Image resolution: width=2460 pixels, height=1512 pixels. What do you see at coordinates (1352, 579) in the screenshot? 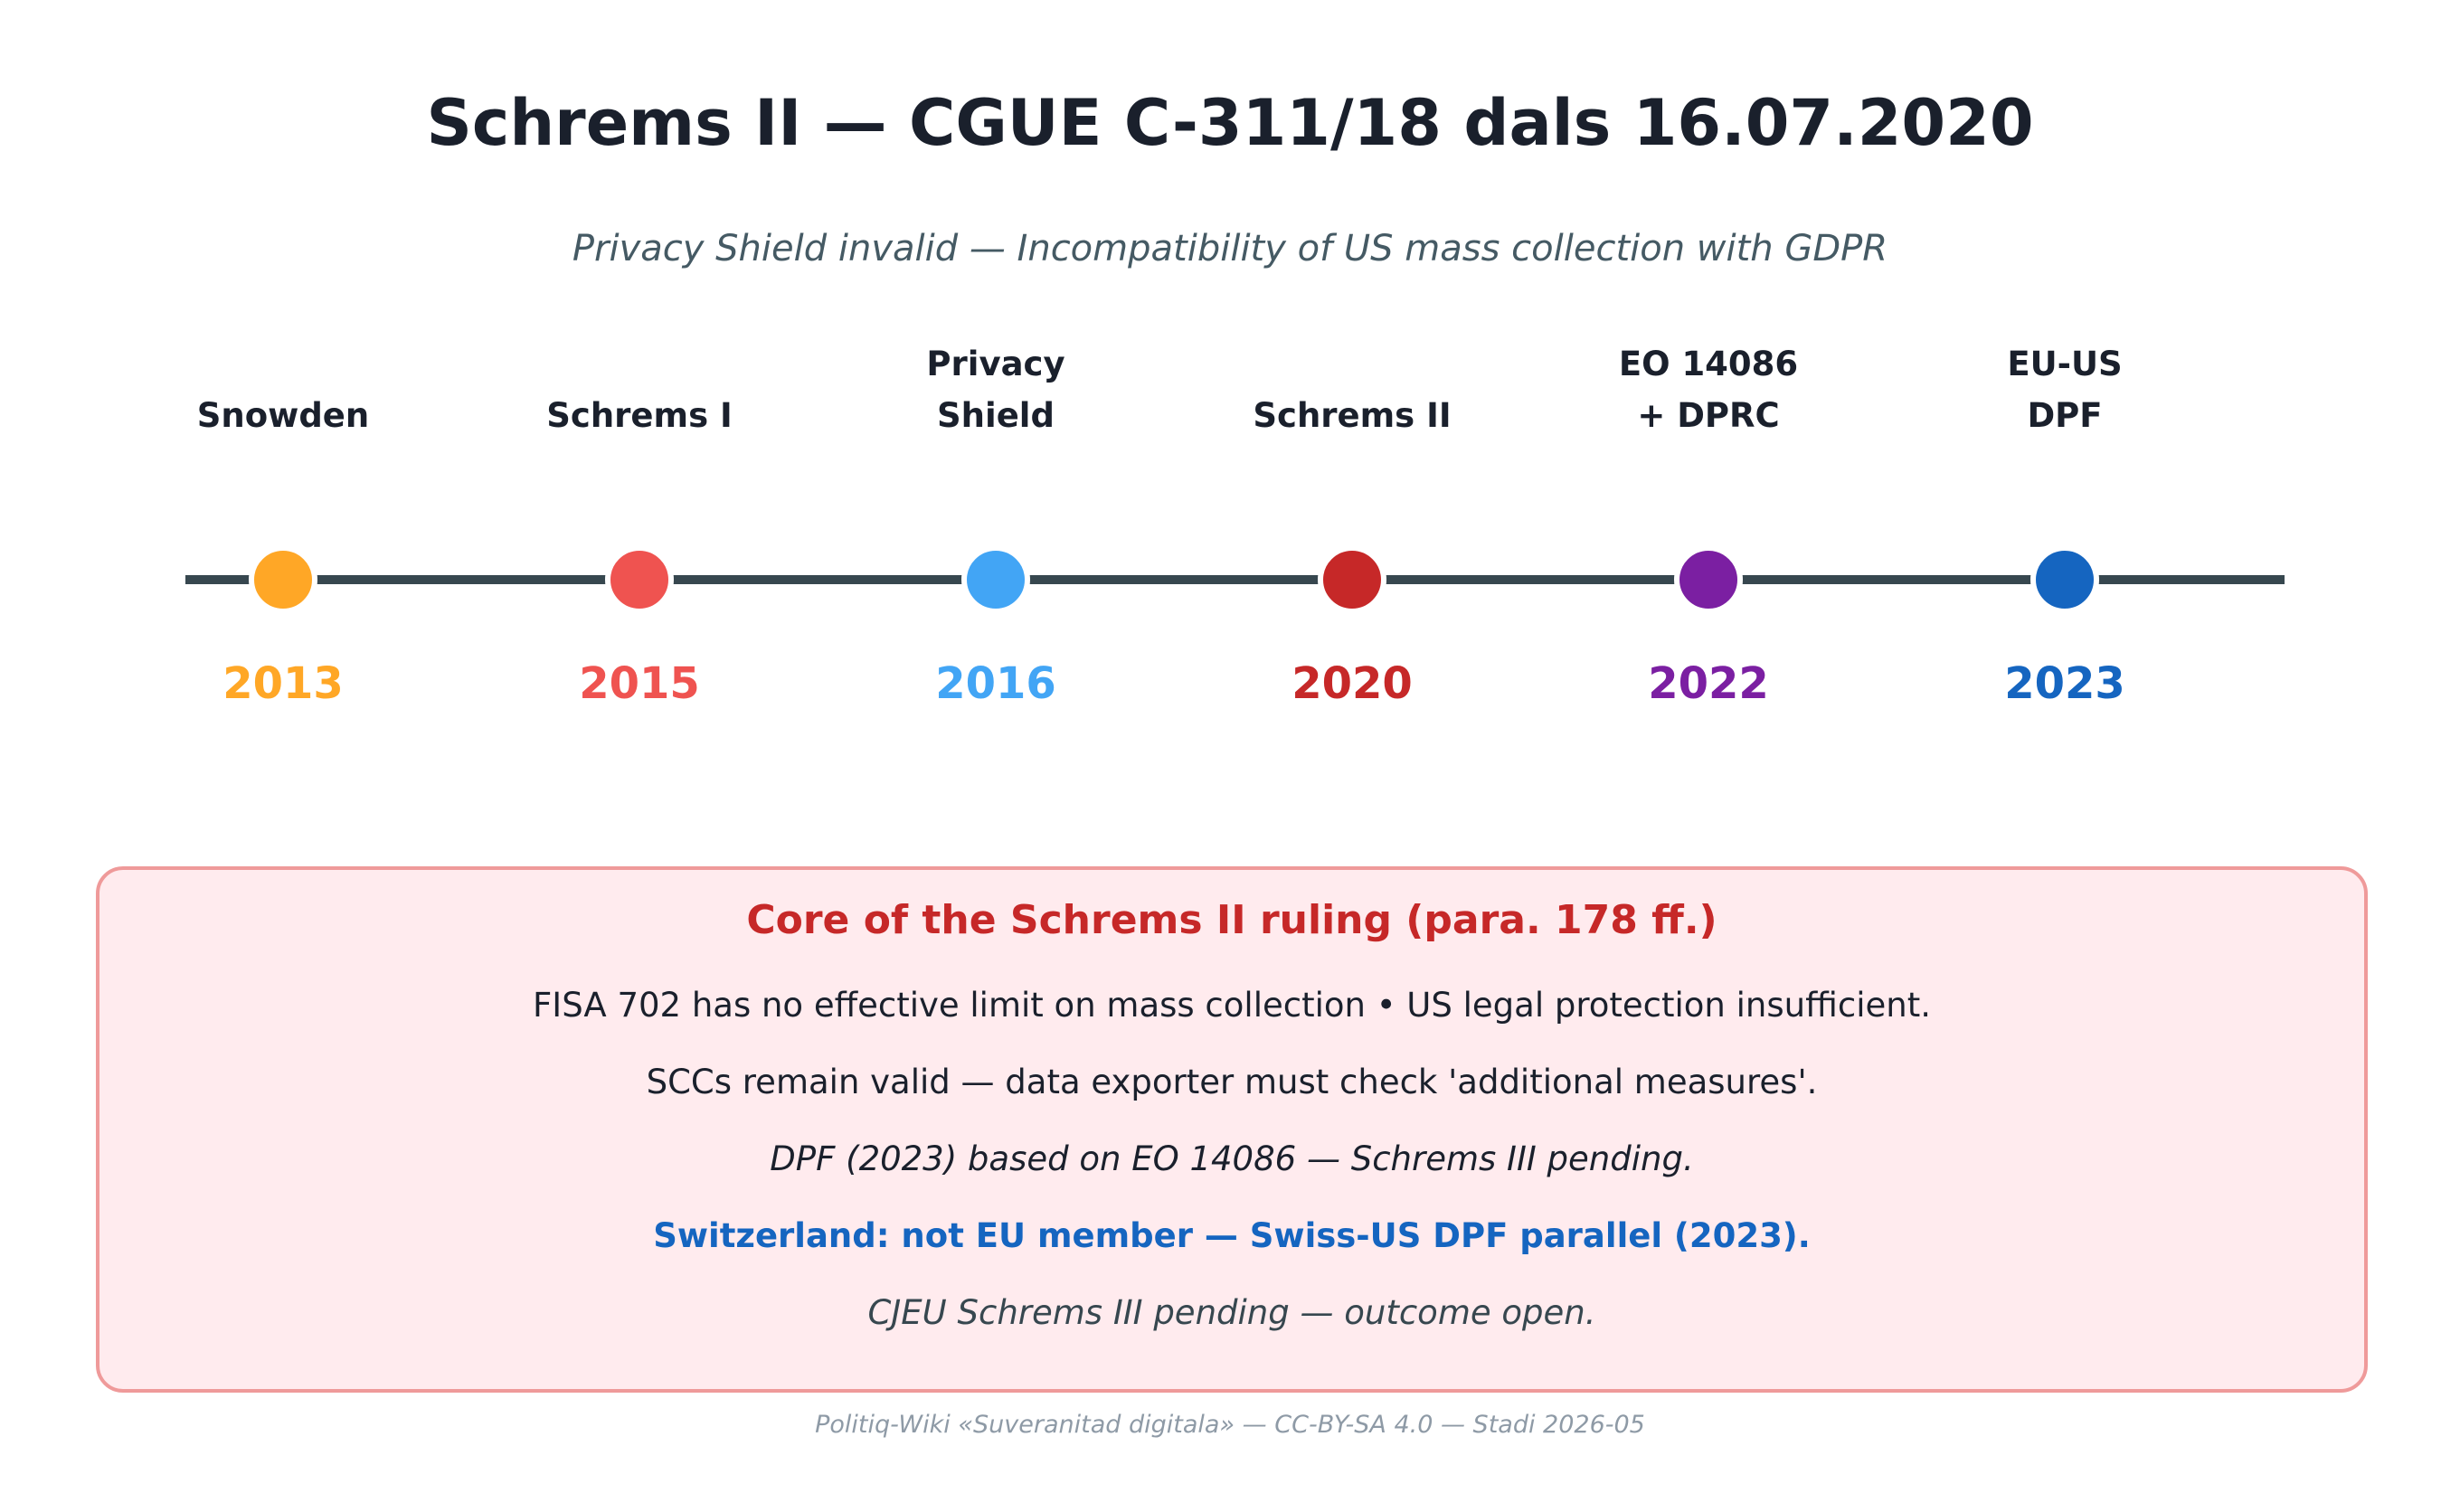
I see `event-marker-2020` at bounding box center [1352, 579].